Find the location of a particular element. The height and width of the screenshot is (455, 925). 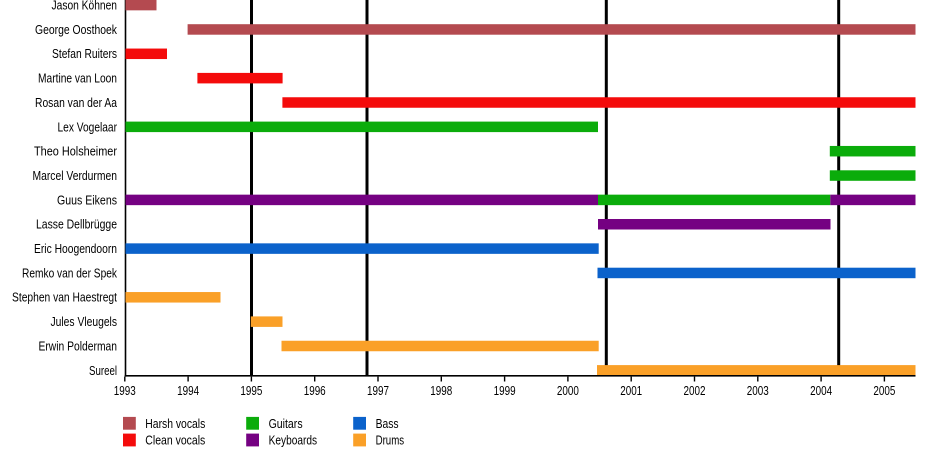

svg-text: Clean vocals is located at coordinates (175, 441).